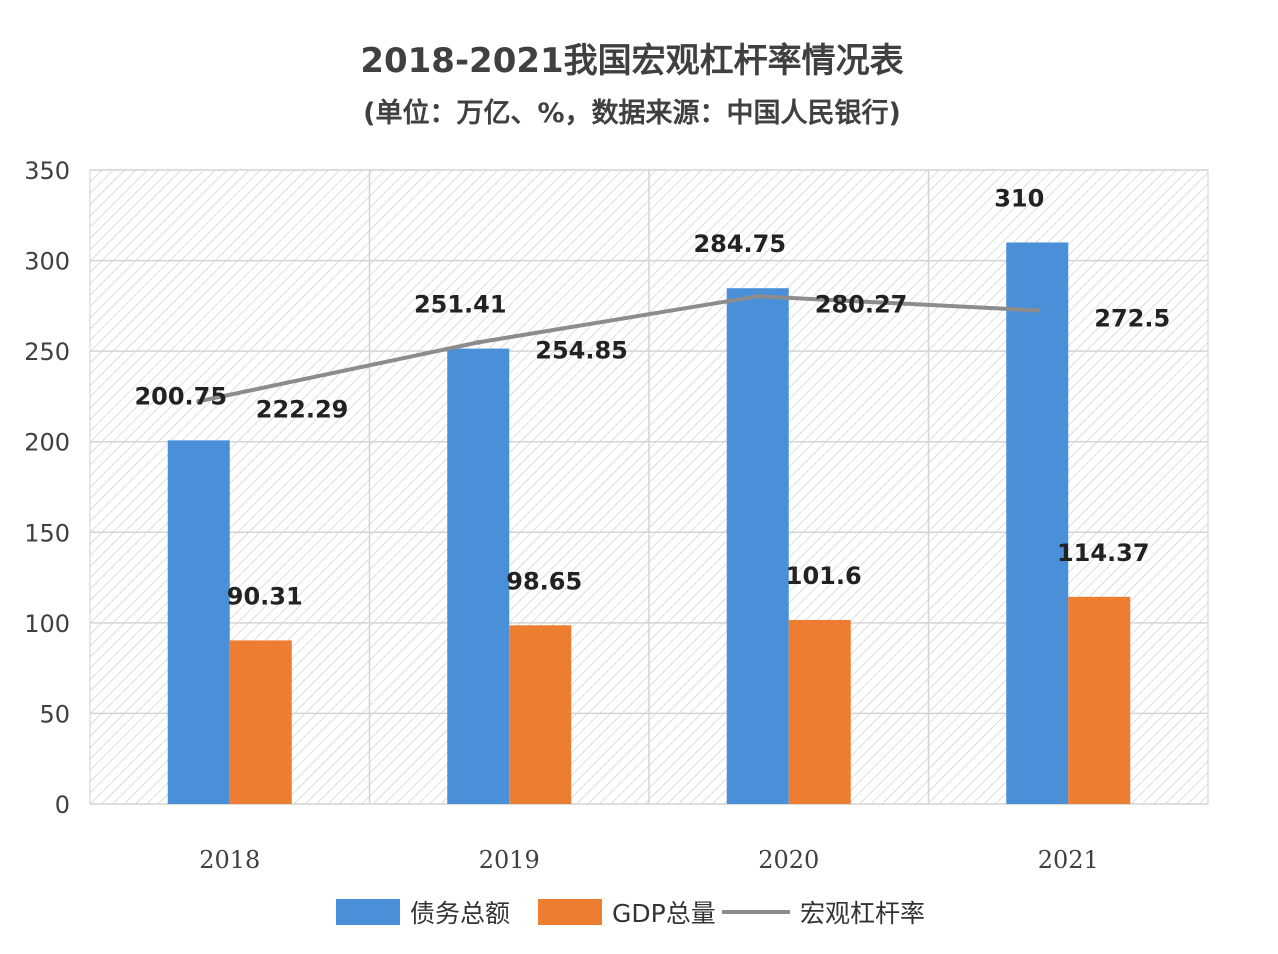 The image size is (1278, 954). I want to click on data-label-debt: 310, so click(1019, 198).